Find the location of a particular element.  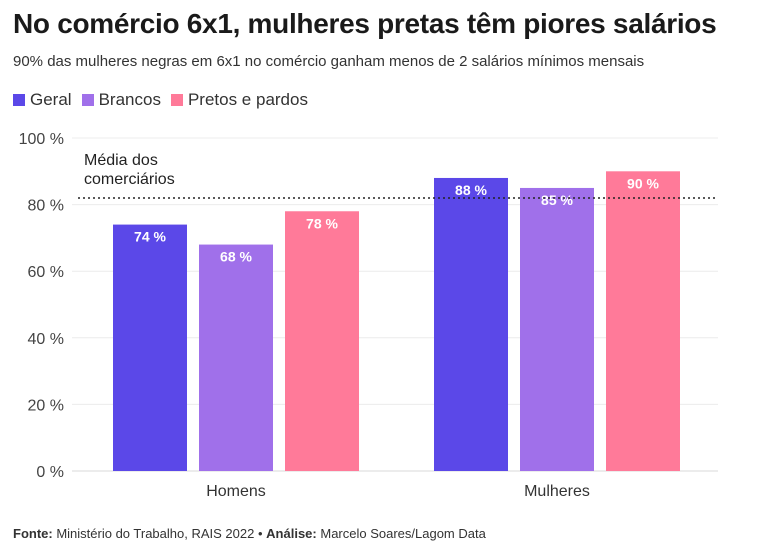

x-category-label: Homens is located at coordinates (236, 491).